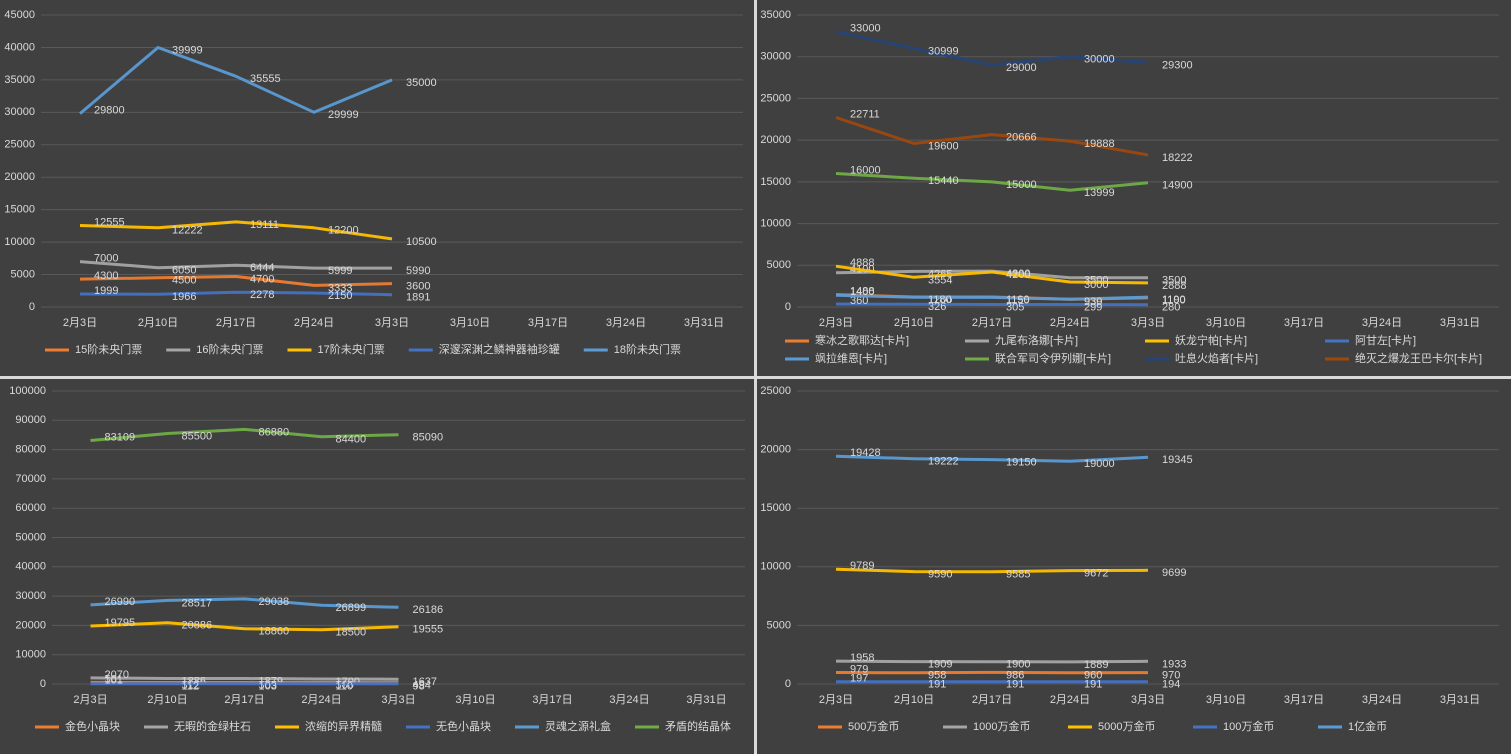  I want to click on x-tick-label: 3月24日, so click(629, 700).